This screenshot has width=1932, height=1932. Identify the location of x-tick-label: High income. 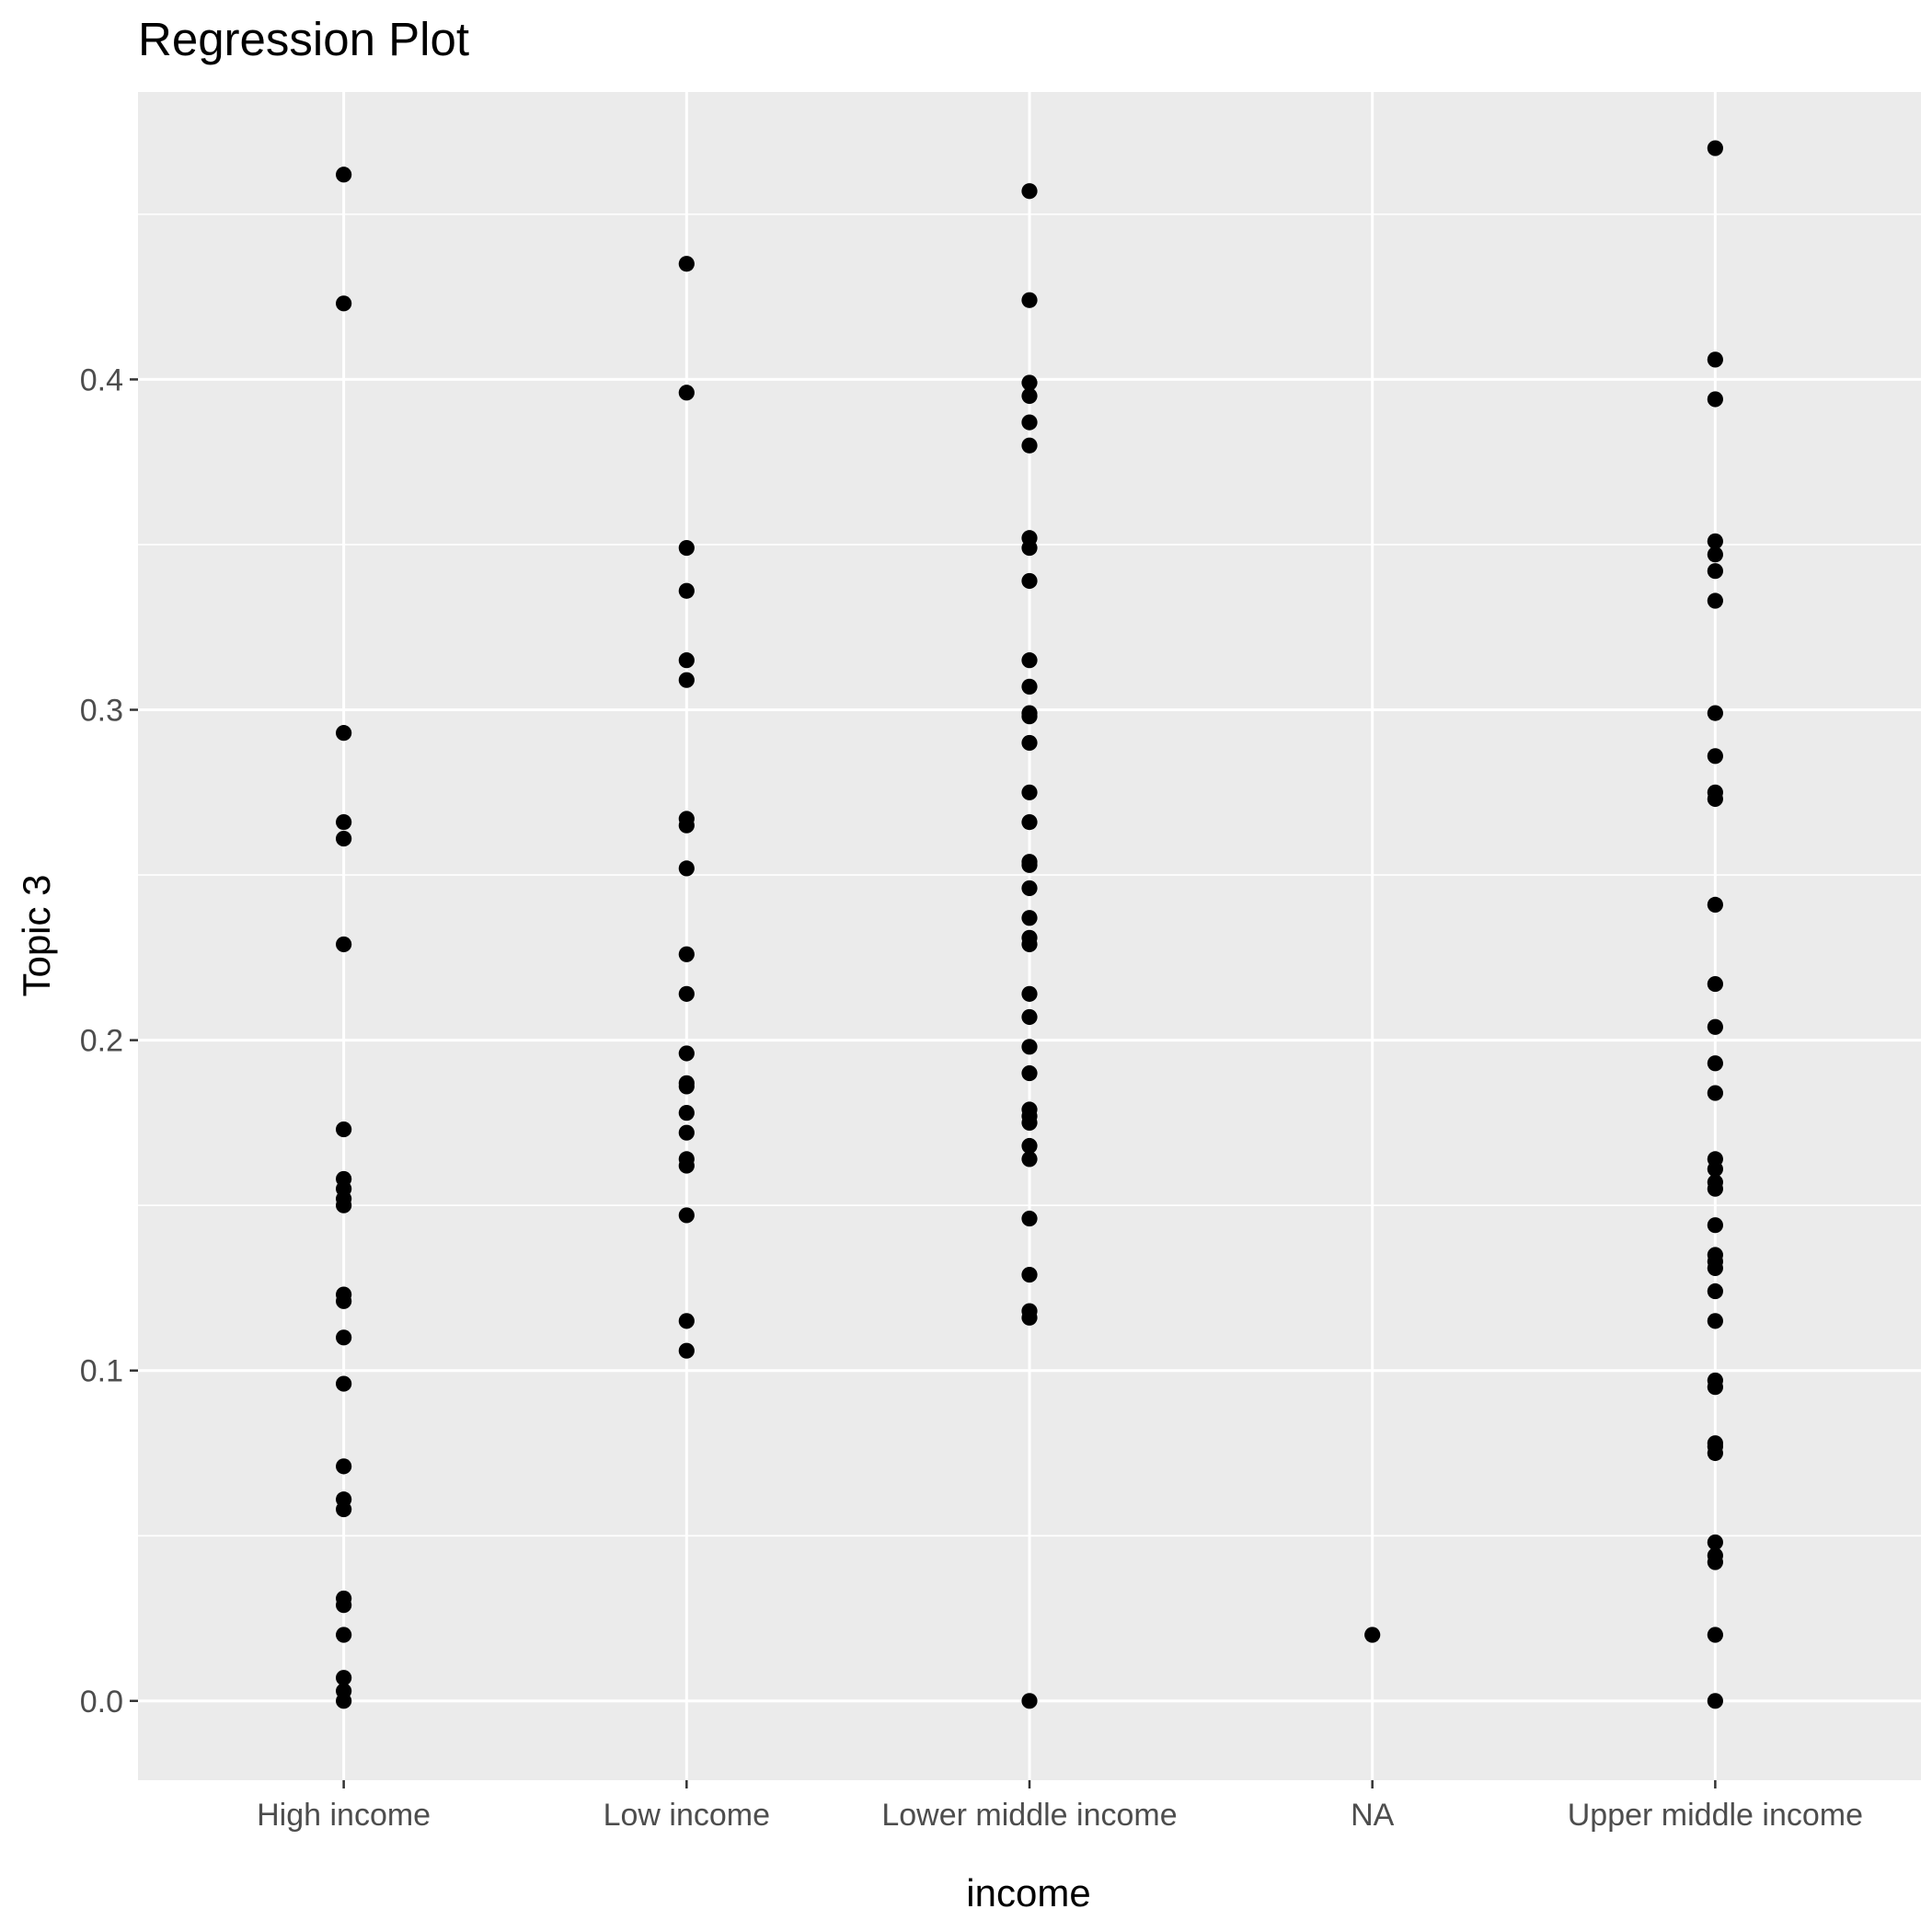
(344, 1815).